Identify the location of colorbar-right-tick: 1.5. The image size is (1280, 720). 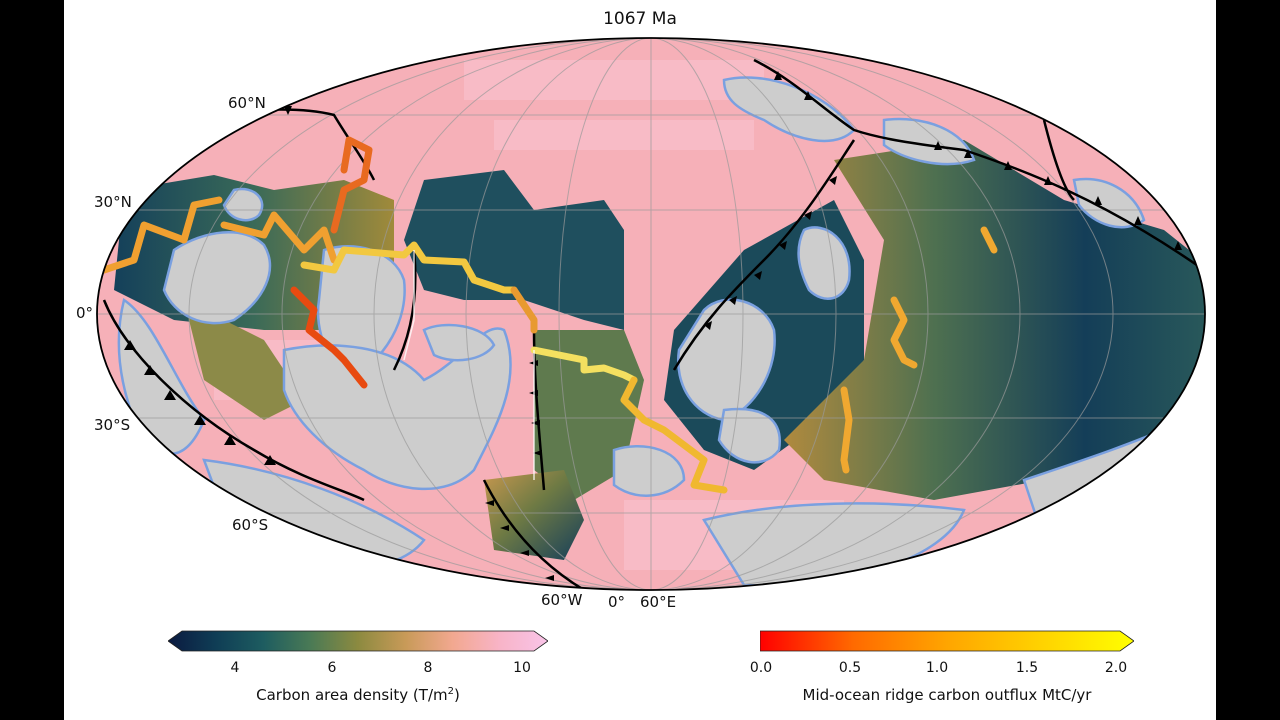
(1027, 668).